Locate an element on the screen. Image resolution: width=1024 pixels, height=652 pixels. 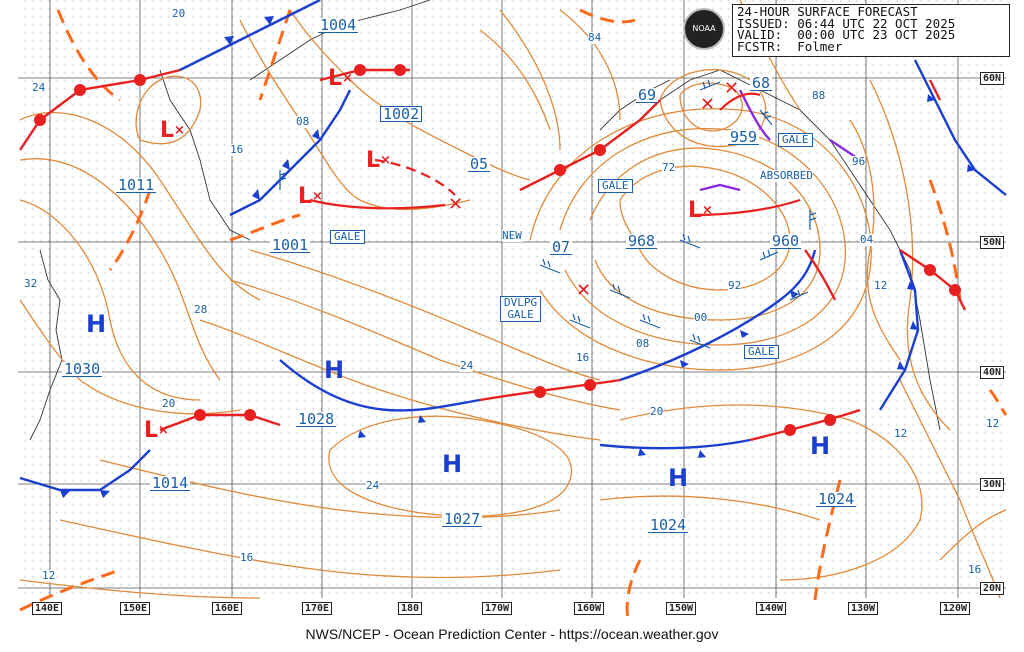
header-title: 24-HOUR SURFACE FORECAST is located at coordinates (827, 11).